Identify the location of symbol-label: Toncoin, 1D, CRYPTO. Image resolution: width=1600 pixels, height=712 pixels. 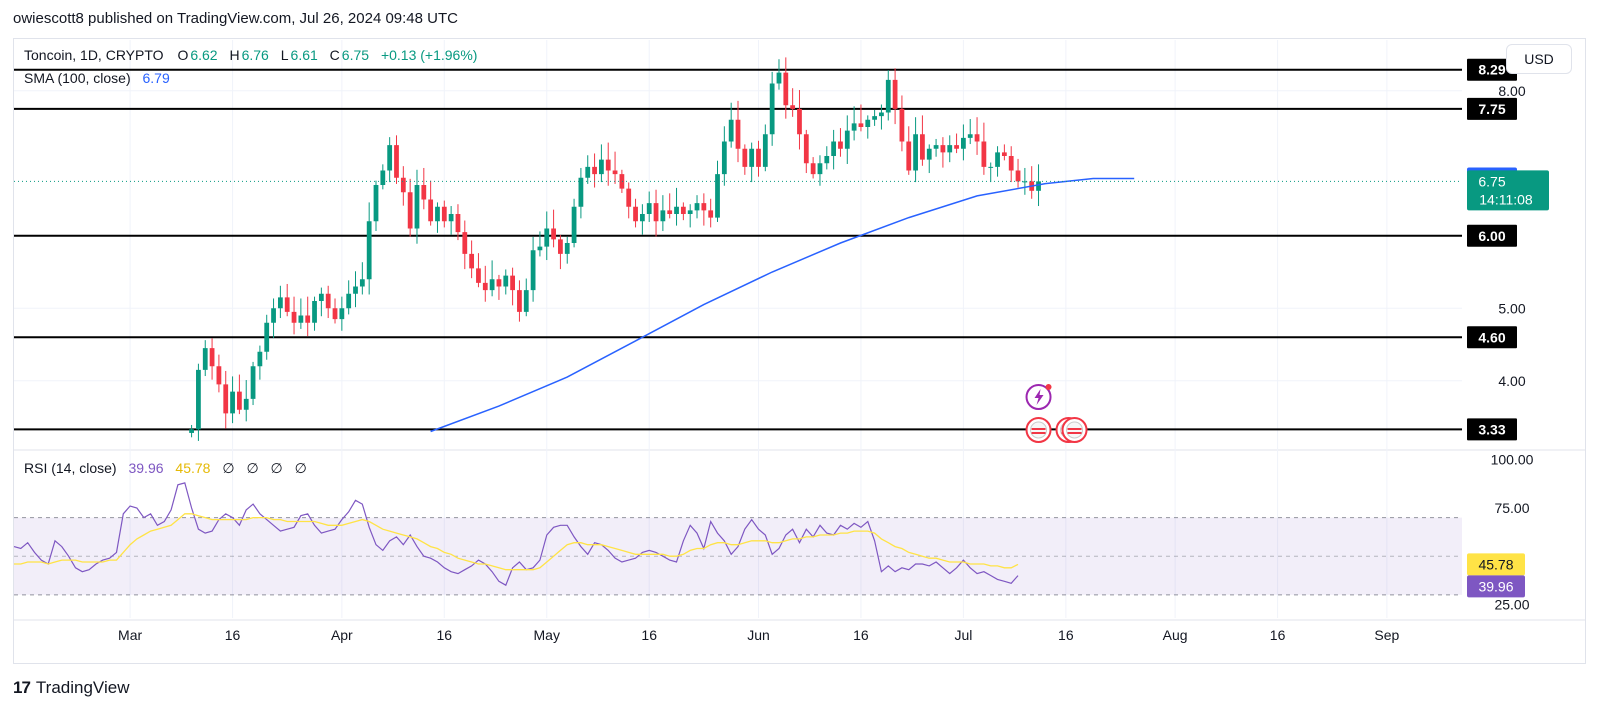
(94, 55).